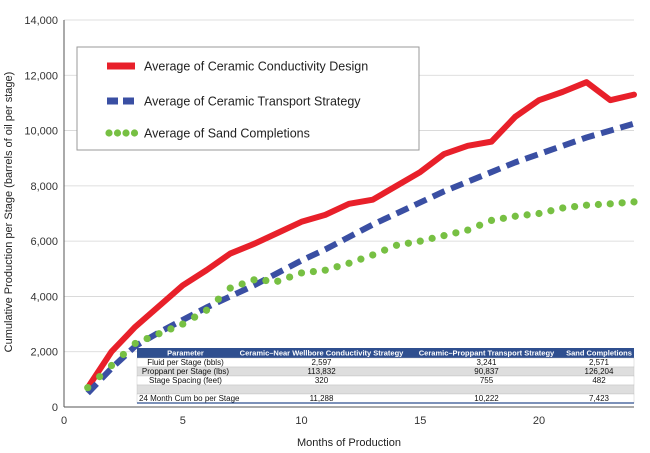 This screenshot has height=453, width=650. I want to click on y-tick-label: 6,000, so click(44, 242).